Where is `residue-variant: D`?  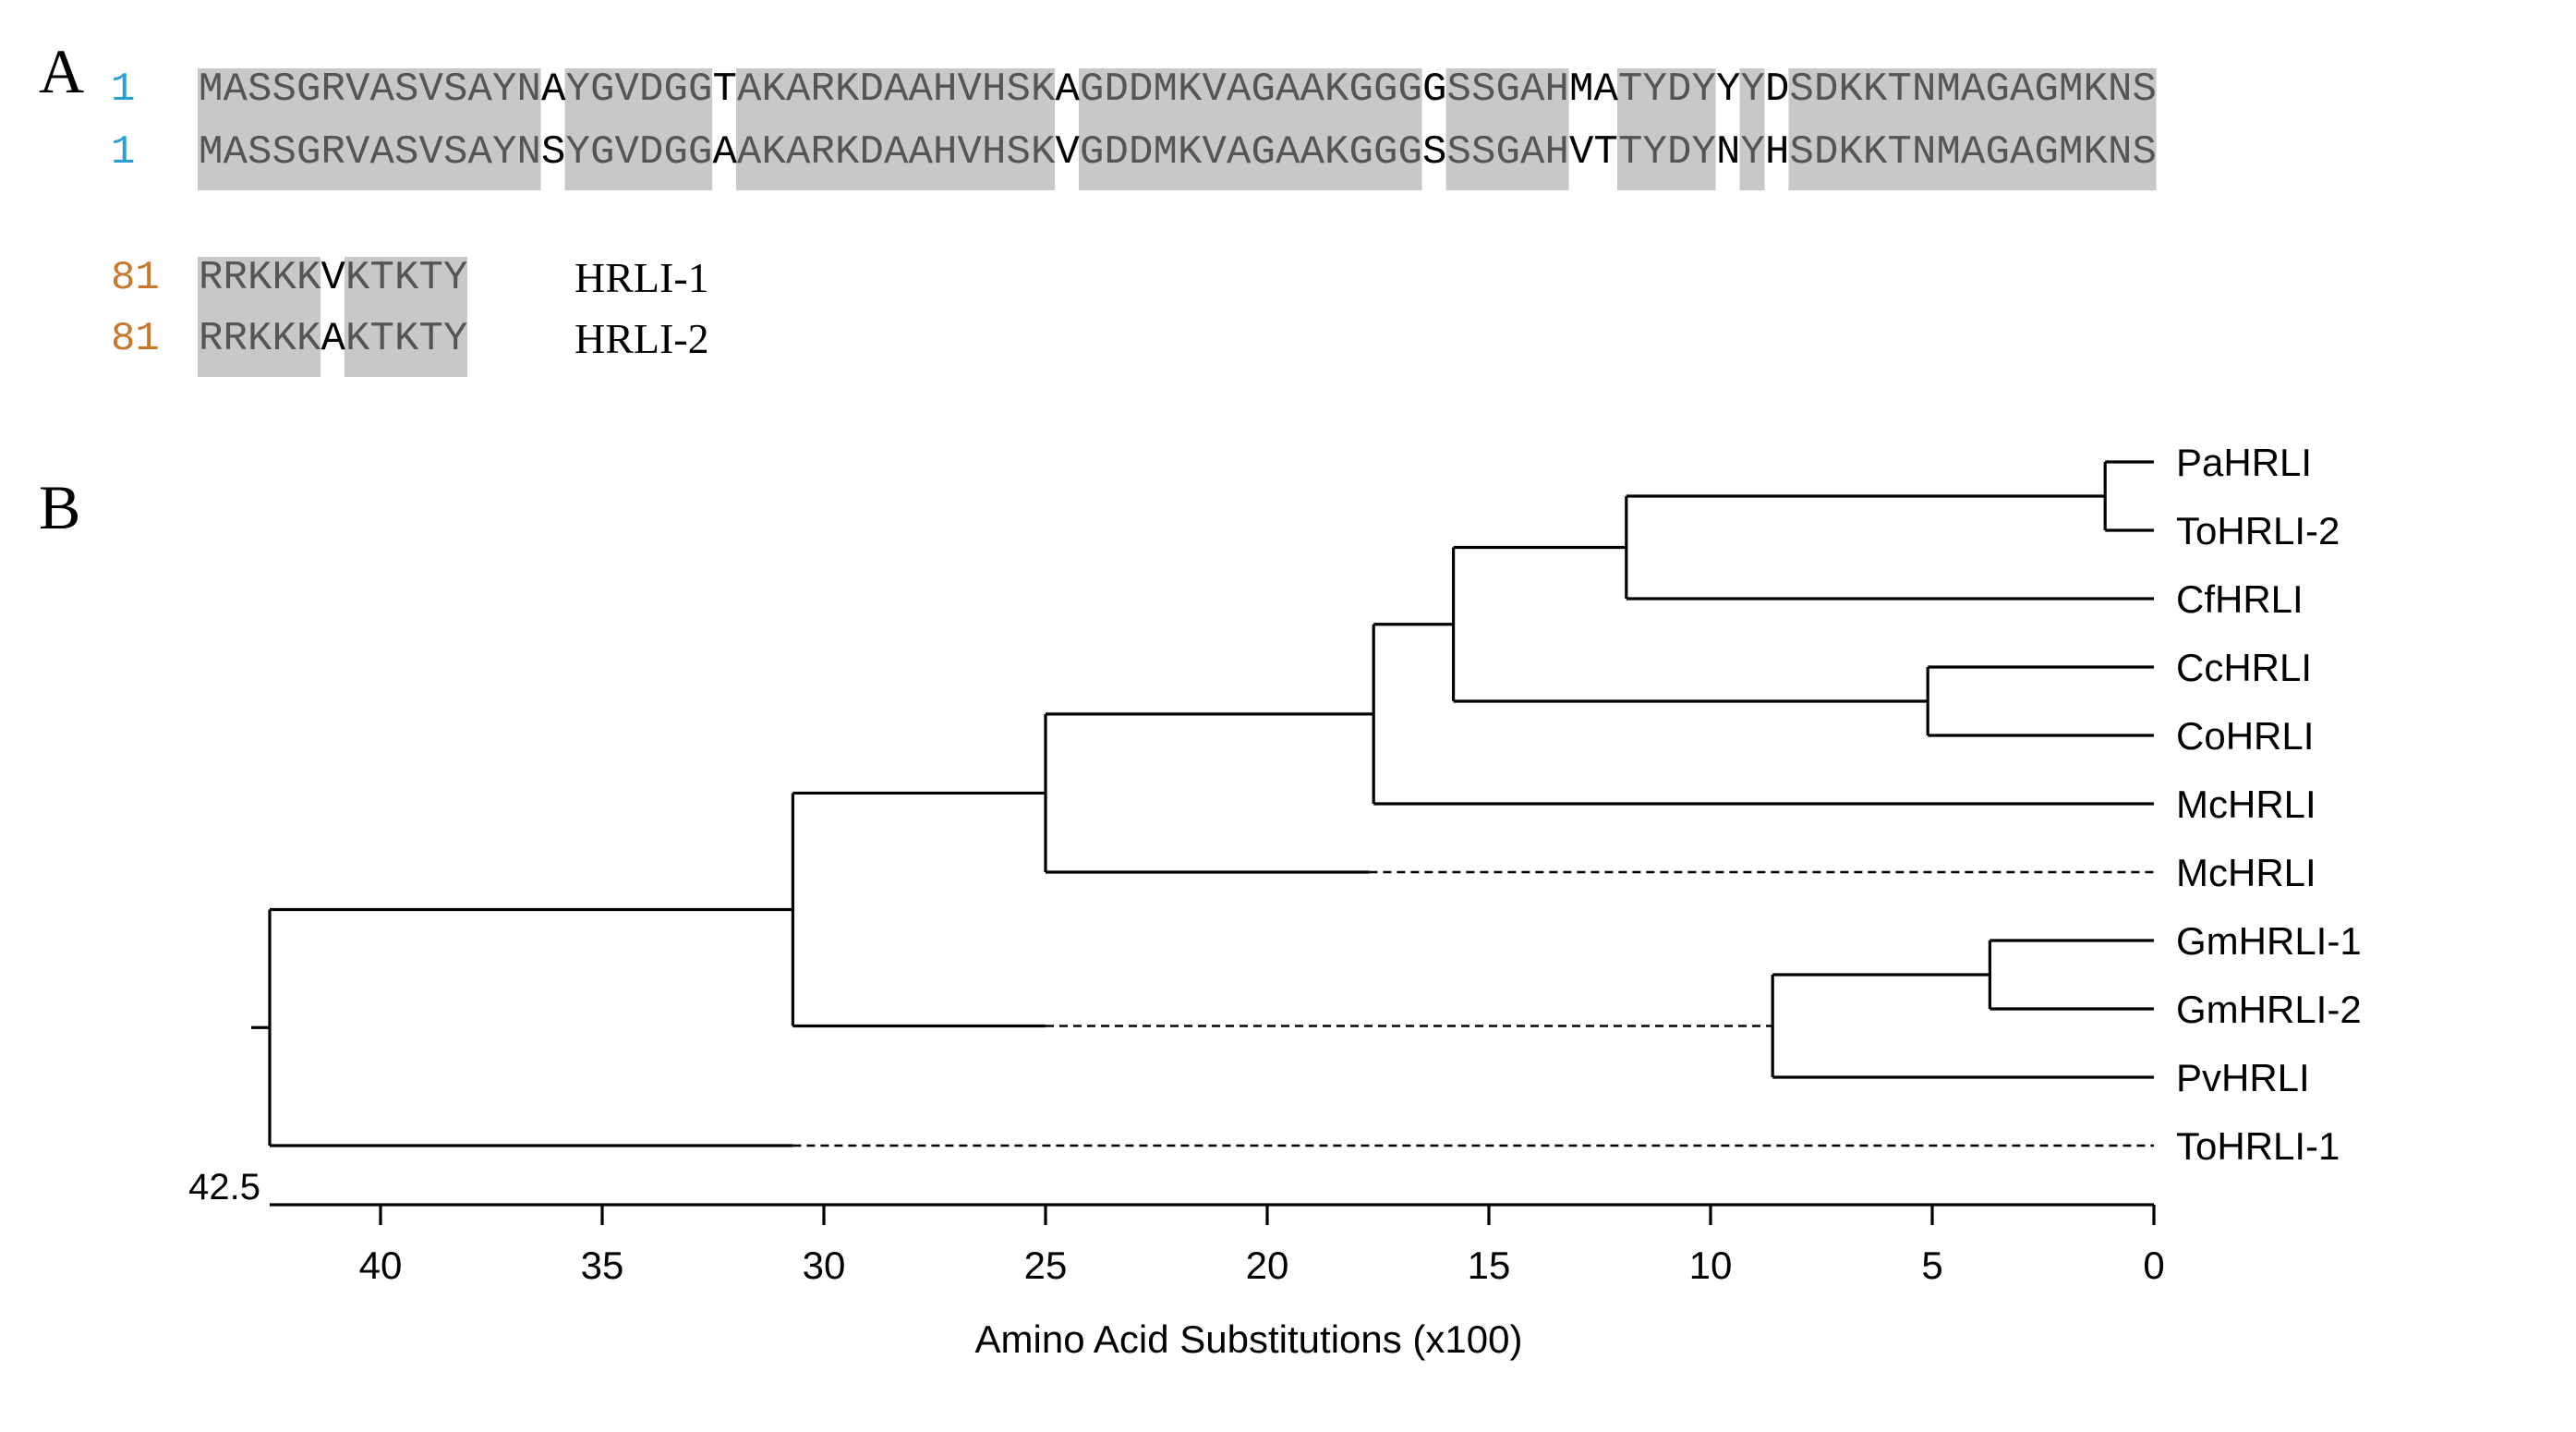 residue-variant: D is located at coordinates (1777, 90).